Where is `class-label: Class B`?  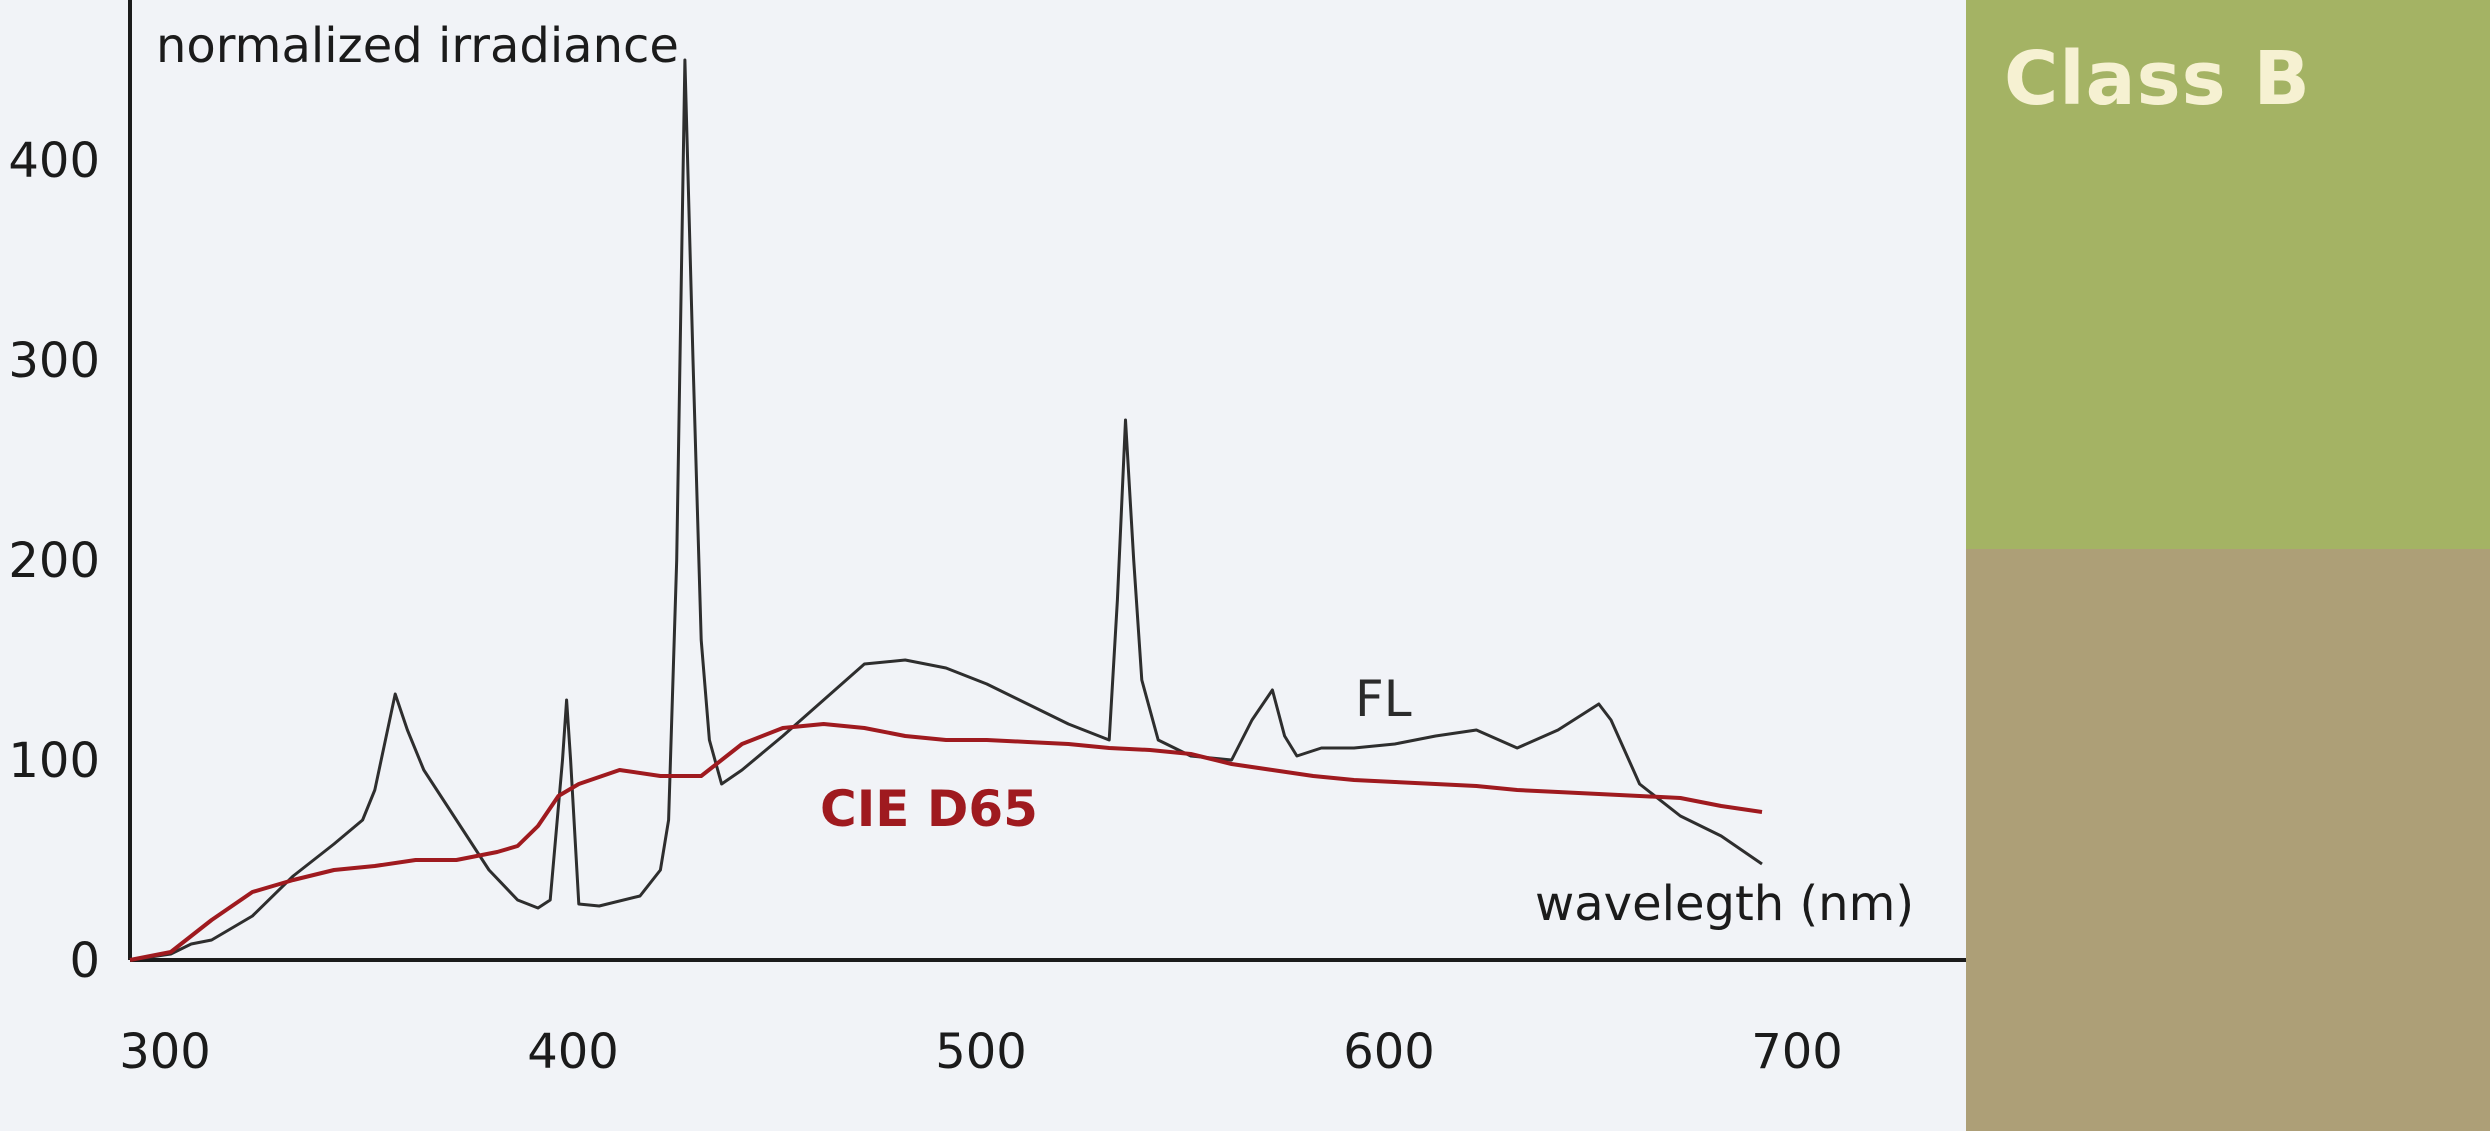
class-label: Class B is located at coordinates (2157, 79).